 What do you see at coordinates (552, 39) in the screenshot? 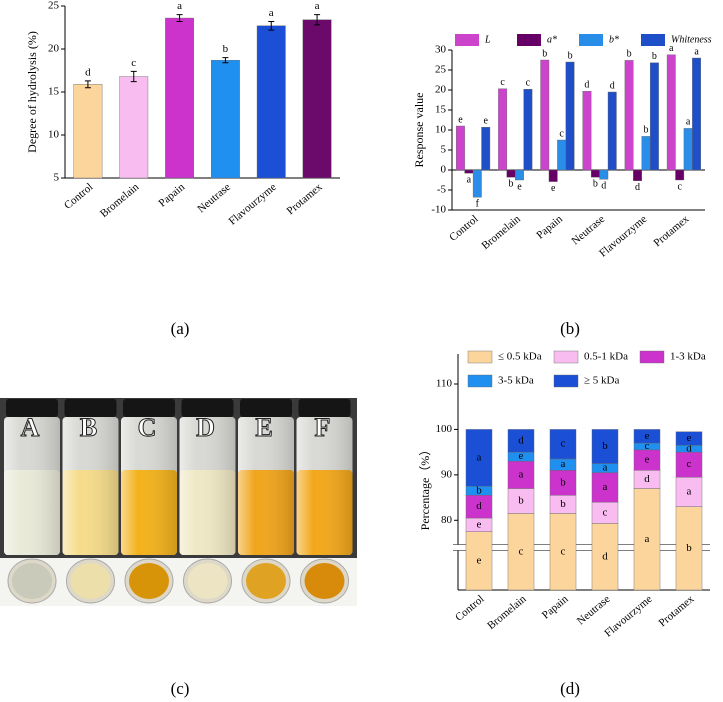
I see `legend-label: a*` at bounding box center [552, 39].